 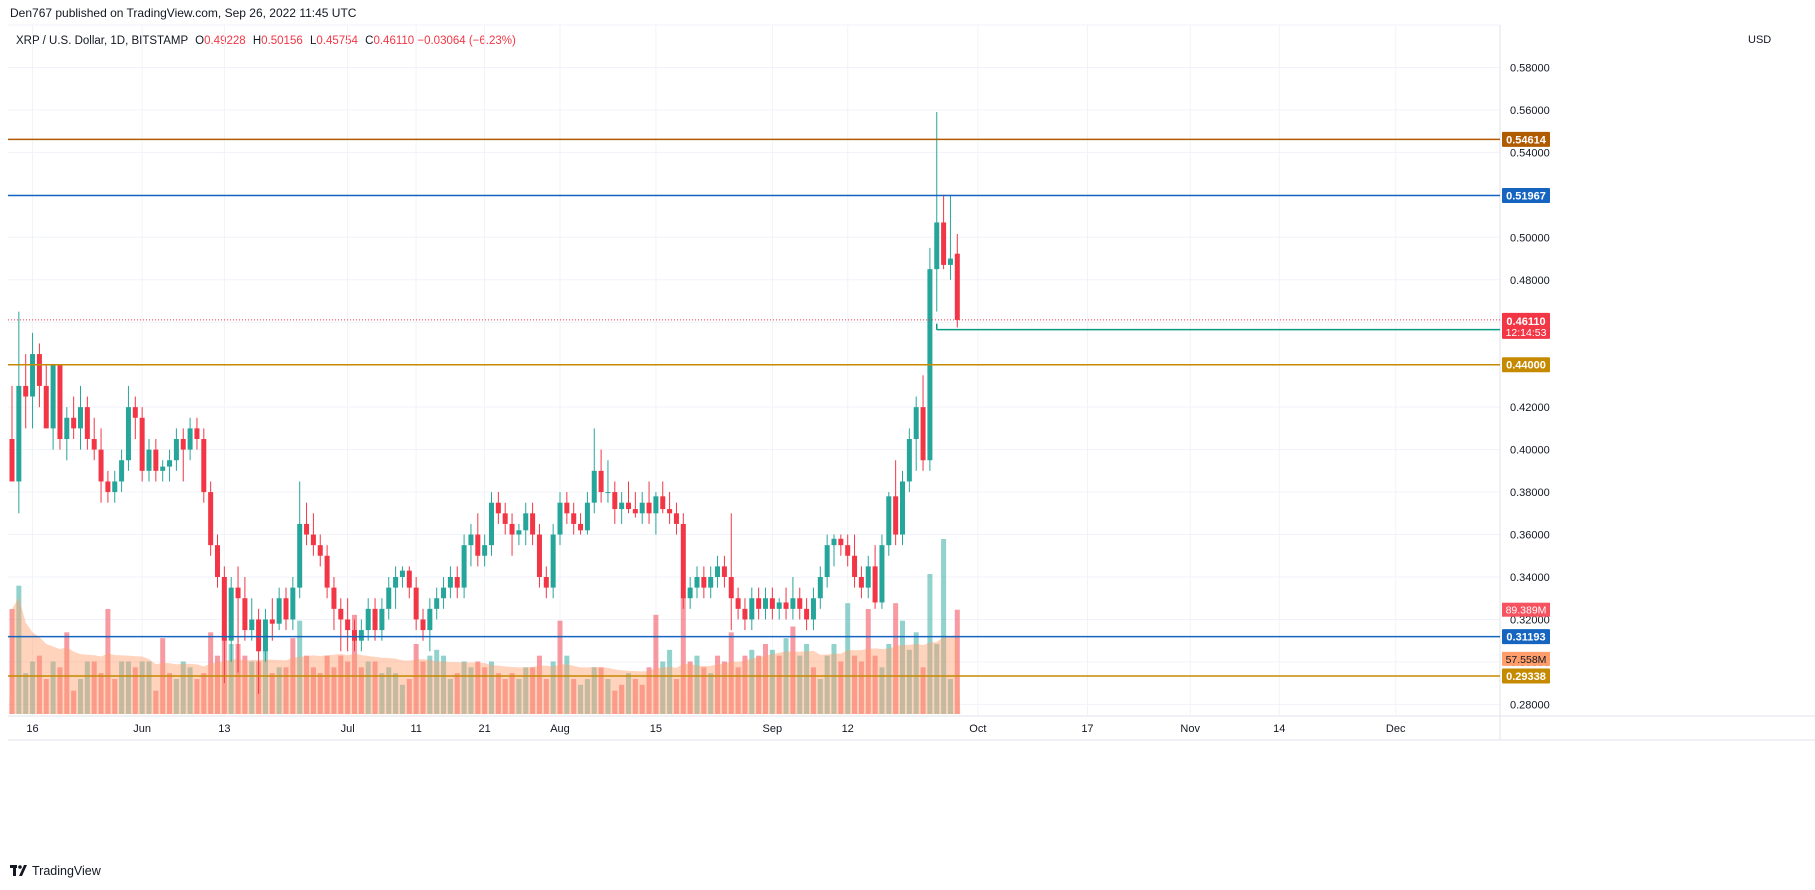 I want to click on volume-tag, so click(x=1526, y=609).